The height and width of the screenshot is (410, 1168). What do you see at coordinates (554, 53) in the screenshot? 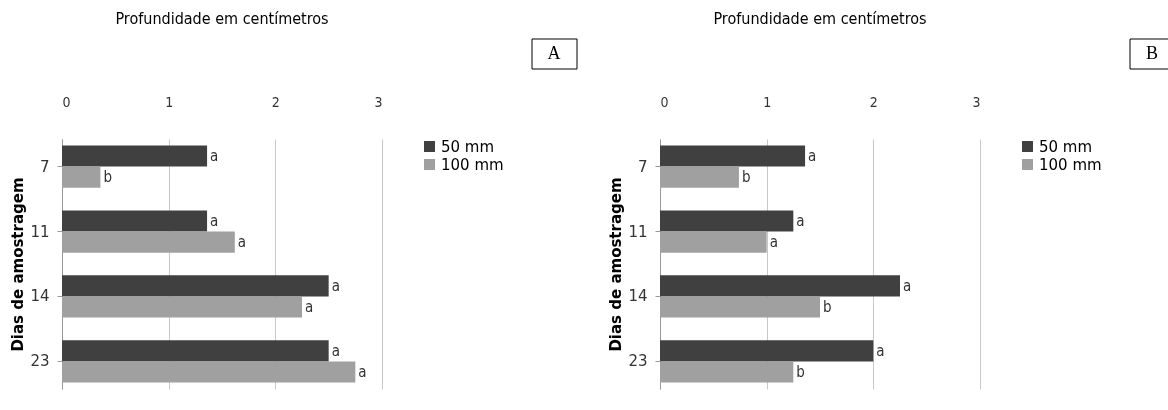
I see `text: A` at bounding box center [554, 53].